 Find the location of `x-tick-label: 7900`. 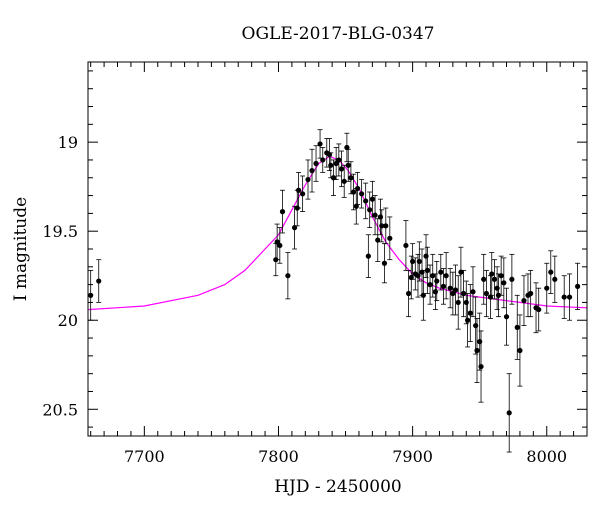

x-tick-label: 7900 is located at coordinates (412, 456).